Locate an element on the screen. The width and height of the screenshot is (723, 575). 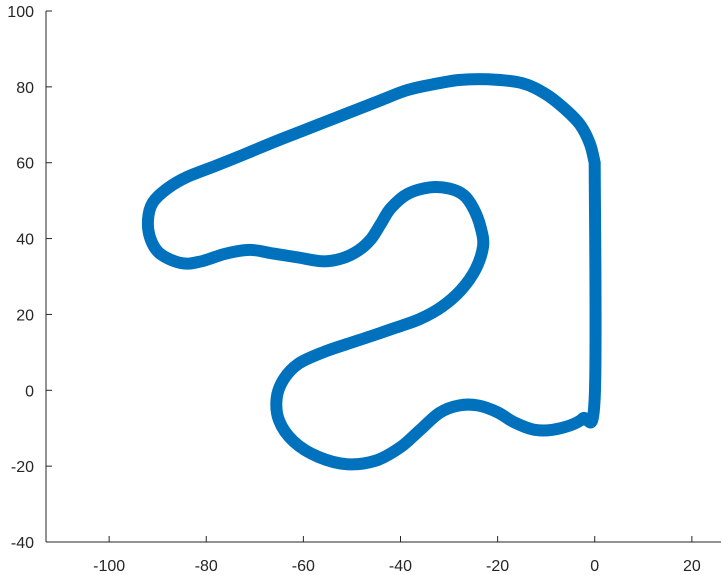
x-tick-label: -80 is located at coordinates (206, 566).